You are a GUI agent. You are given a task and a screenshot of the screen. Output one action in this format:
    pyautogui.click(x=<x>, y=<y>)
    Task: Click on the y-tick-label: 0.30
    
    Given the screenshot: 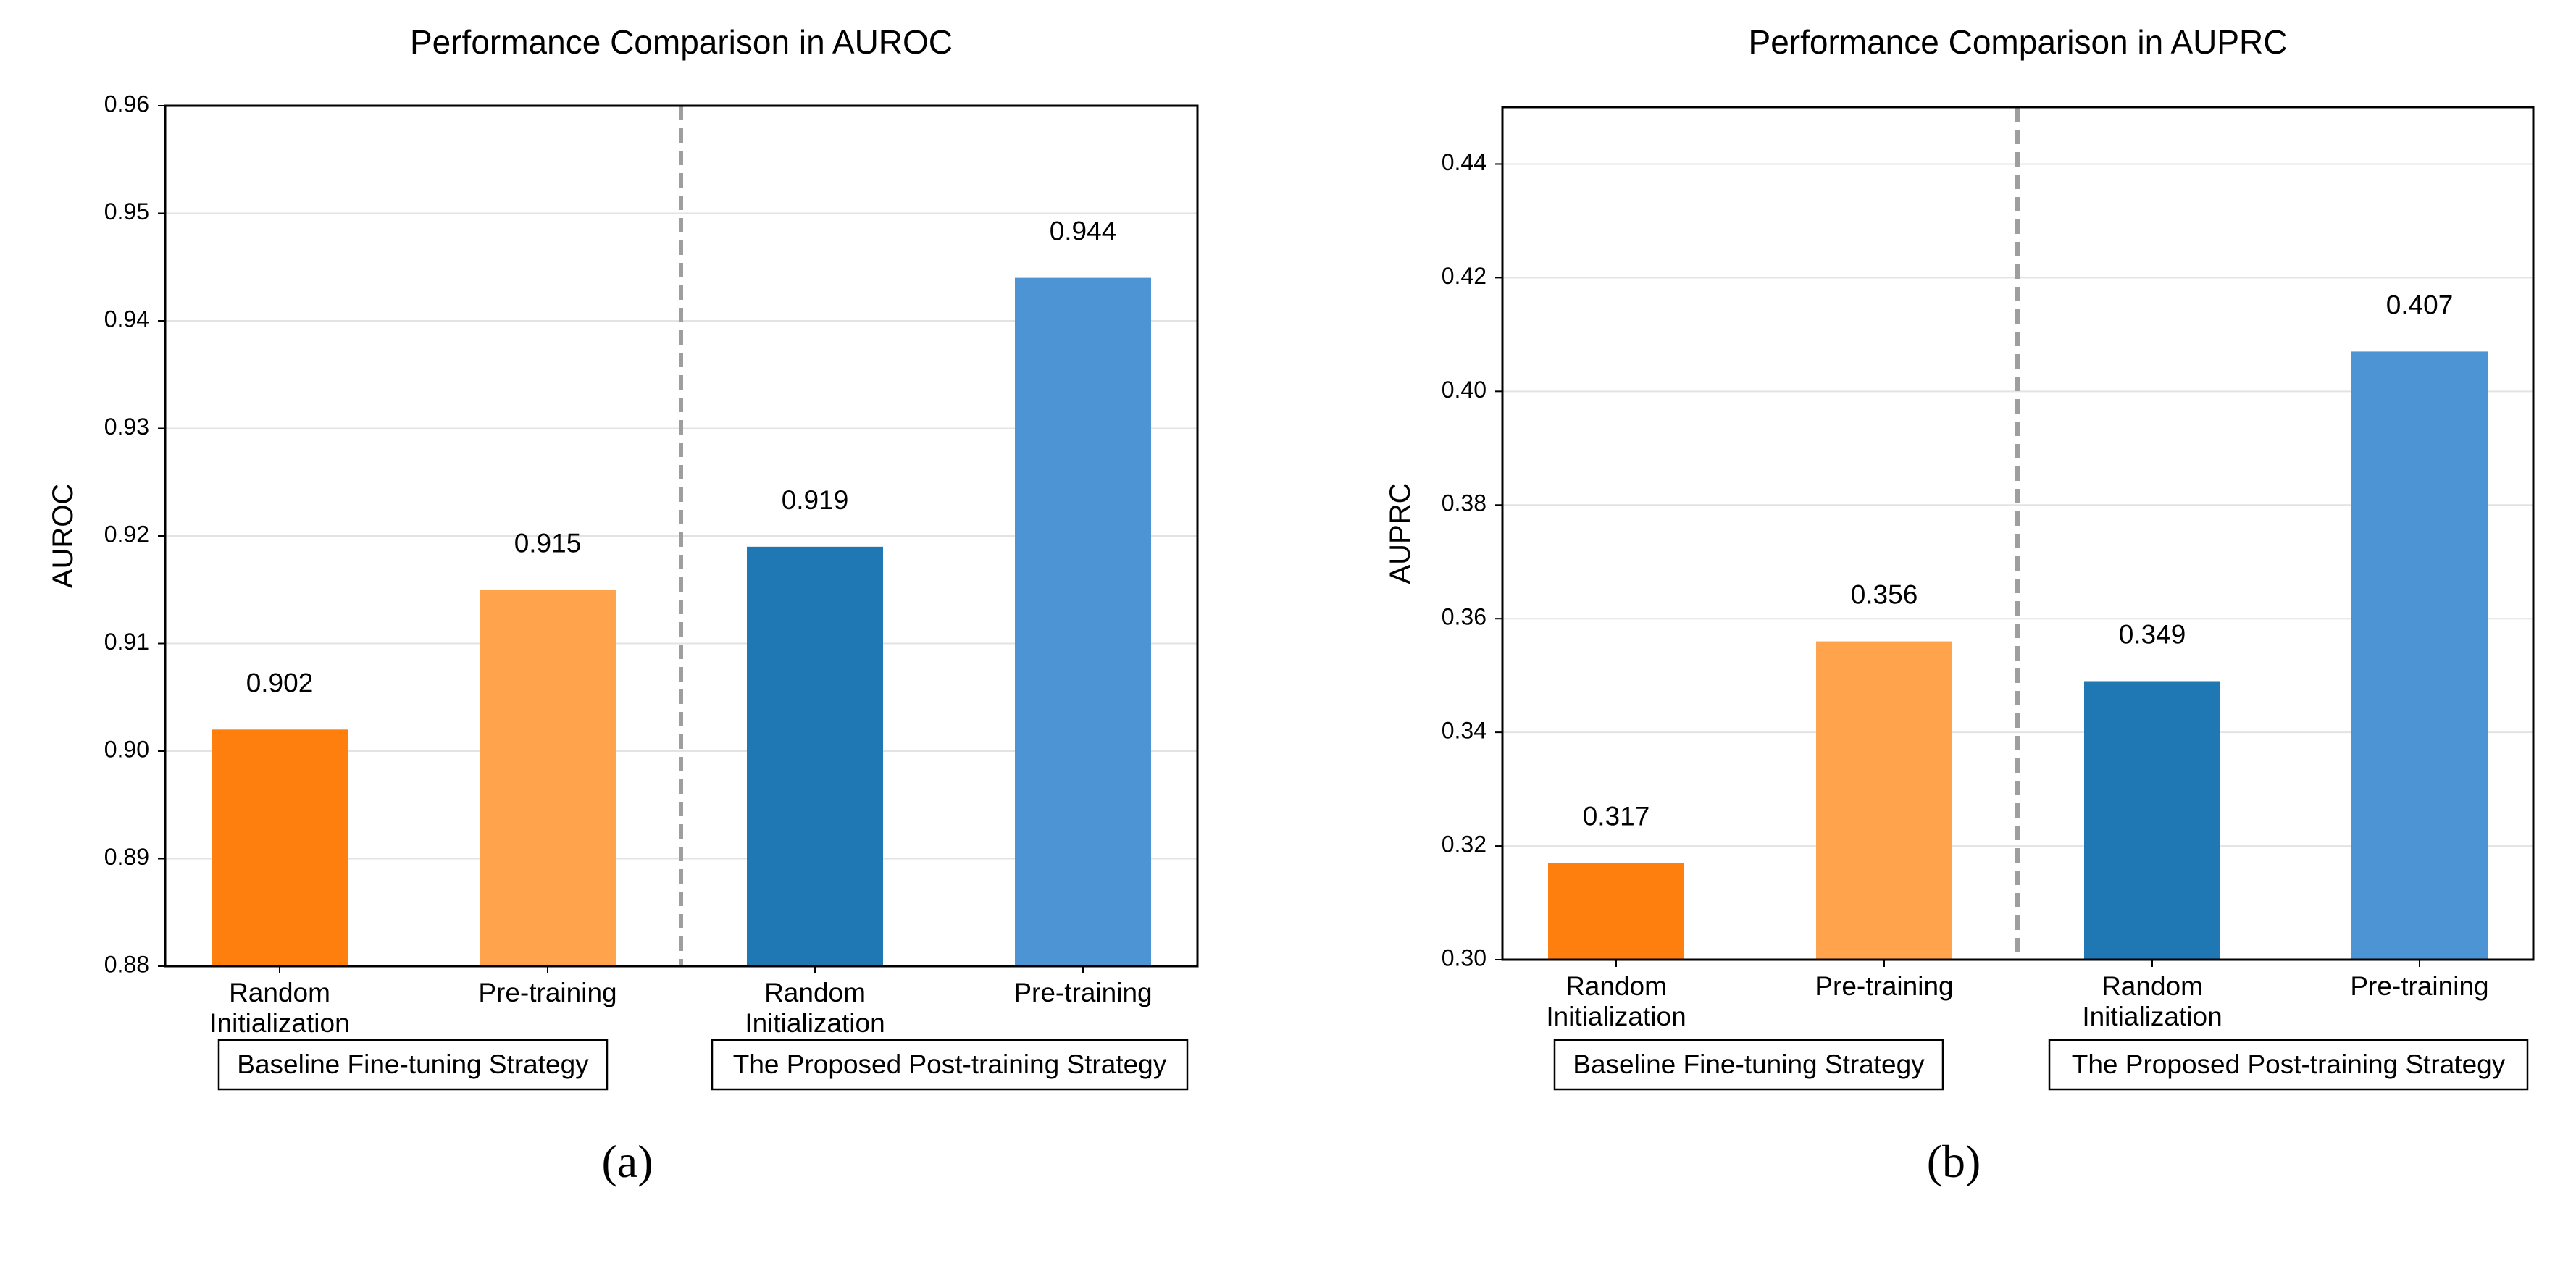 What is the action you would take?
    pyautogui.click(x=1464, y=957)
    